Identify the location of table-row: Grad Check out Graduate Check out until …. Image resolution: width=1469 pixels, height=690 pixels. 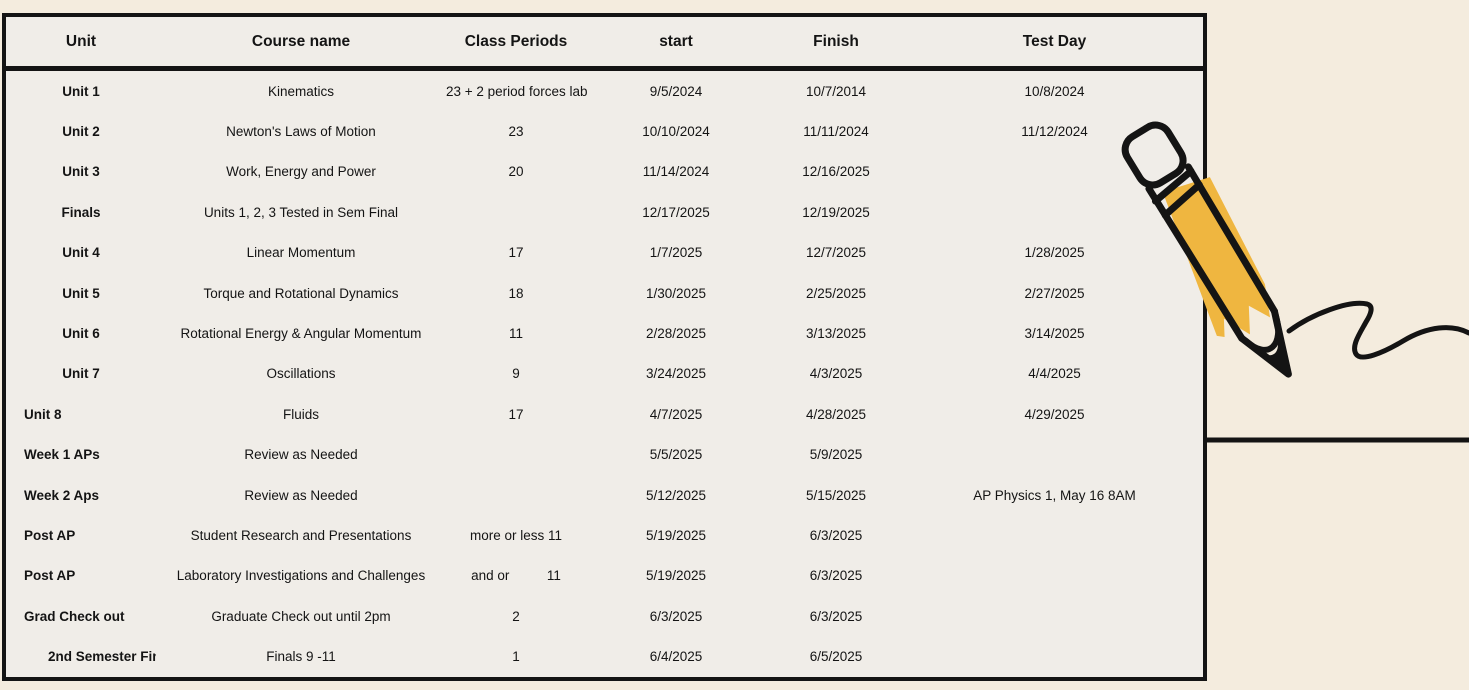
(604, 616).